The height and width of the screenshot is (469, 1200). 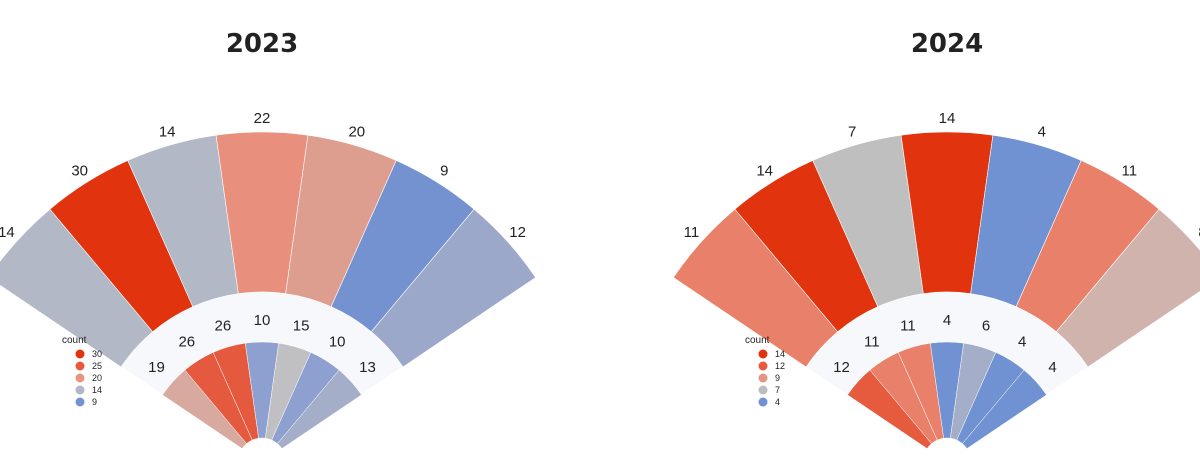 What do you see at coordinates (97, 366) in the screenshot?
I see `legend-label: 25` at bounding box center [97, 366].